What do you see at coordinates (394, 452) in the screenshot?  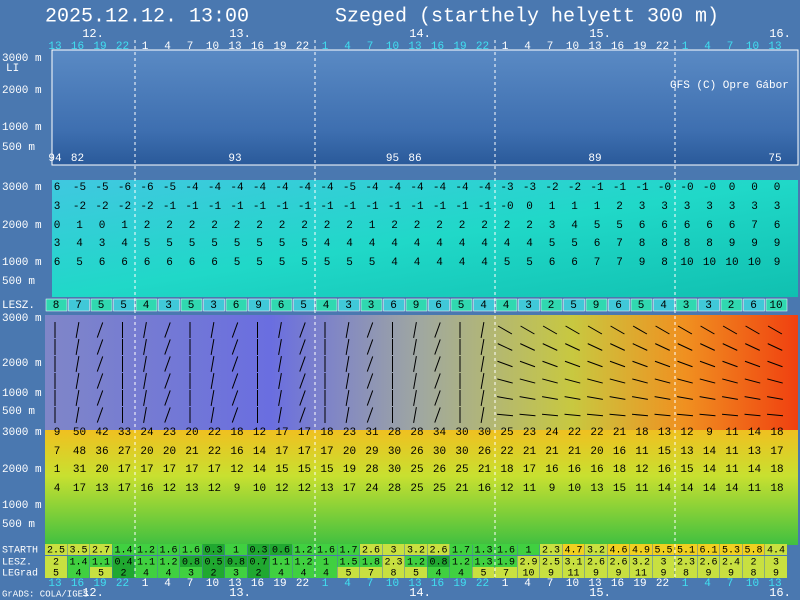 I see `speed-value: 30` at bounding box center [394, 452].